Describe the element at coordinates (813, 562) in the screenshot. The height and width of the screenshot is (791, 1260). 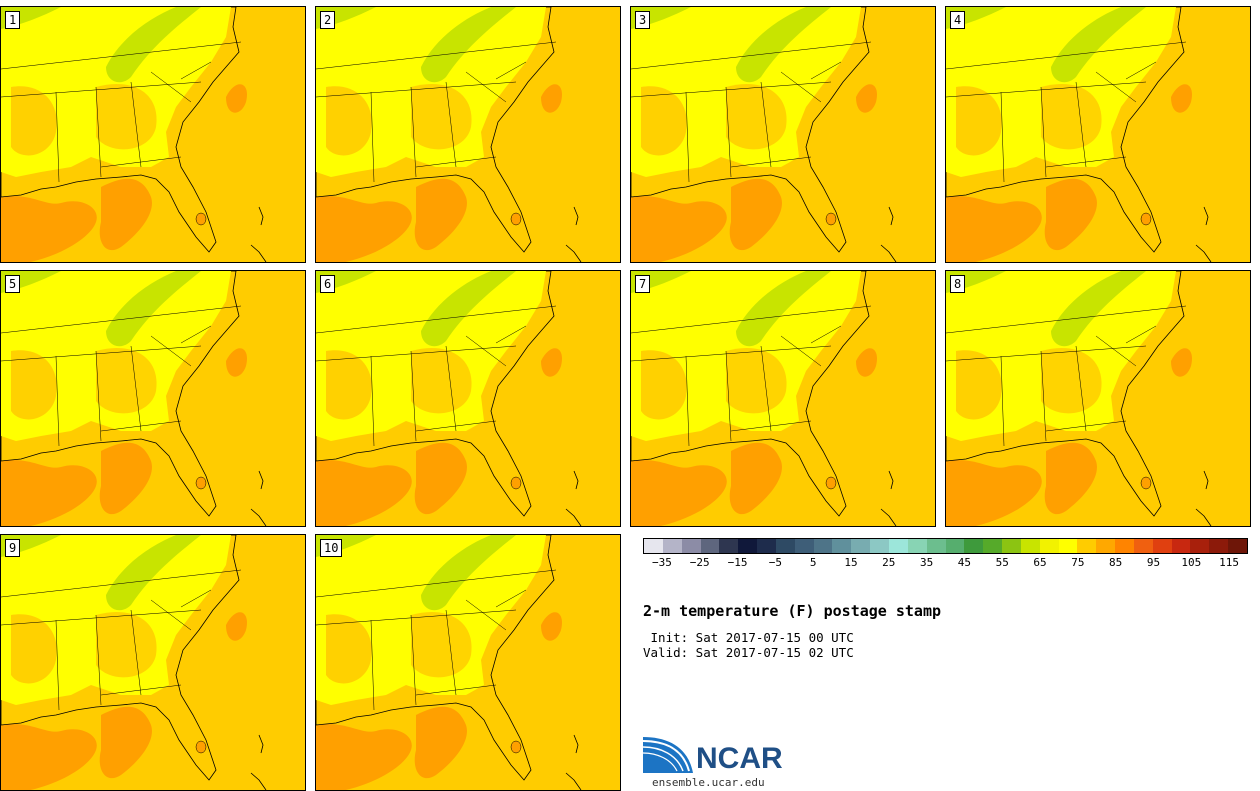
I see `colorbar-tick-label: 5` at that location.